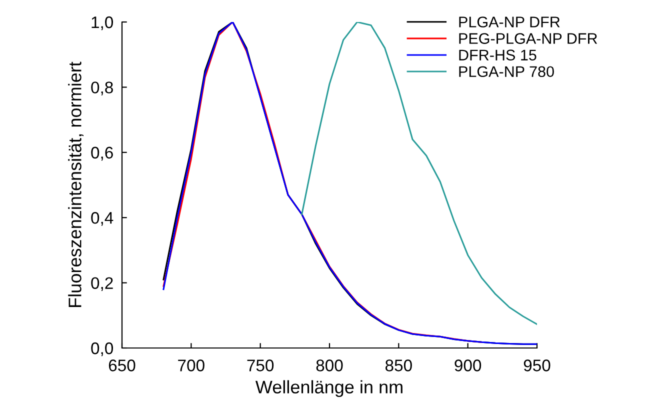 This screenshot has height=414, width=651. What do you see at coordinates (122, 366) in the screenshot?
I see `x-tick-label: 650` at bounding box center [122, 366].